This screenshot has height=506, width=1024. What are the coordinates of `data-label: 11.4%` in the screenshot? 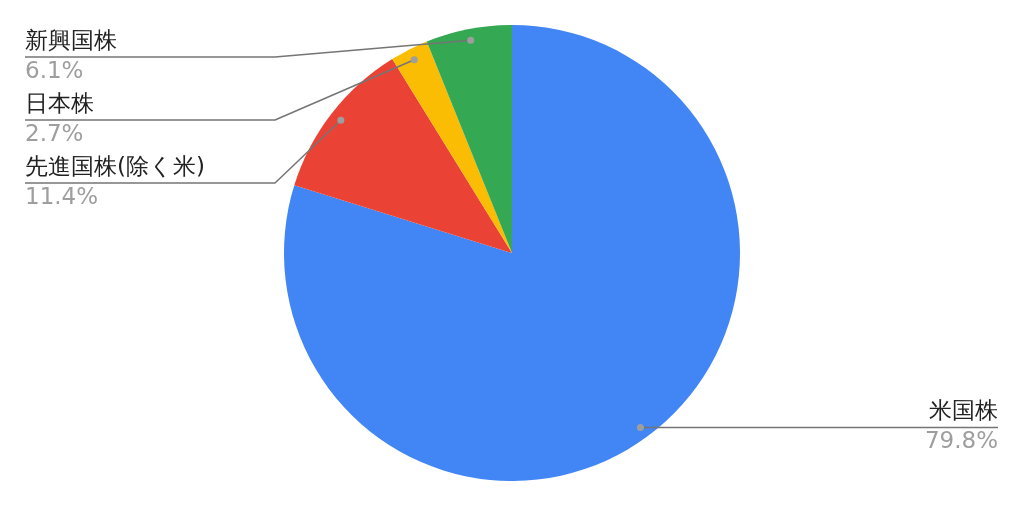 It's located at (62, 196).